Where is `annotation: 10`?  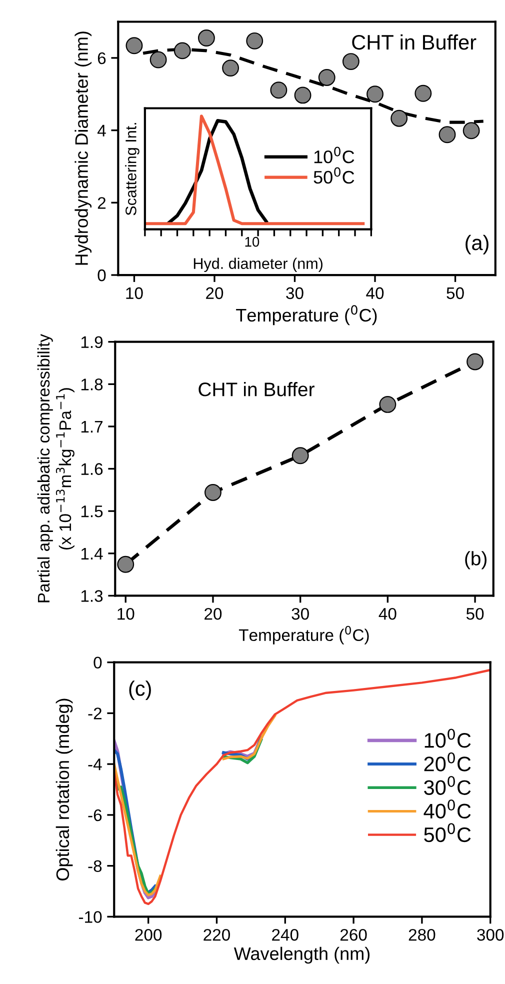 annotation: 10 is located at coordinates (252, 241).